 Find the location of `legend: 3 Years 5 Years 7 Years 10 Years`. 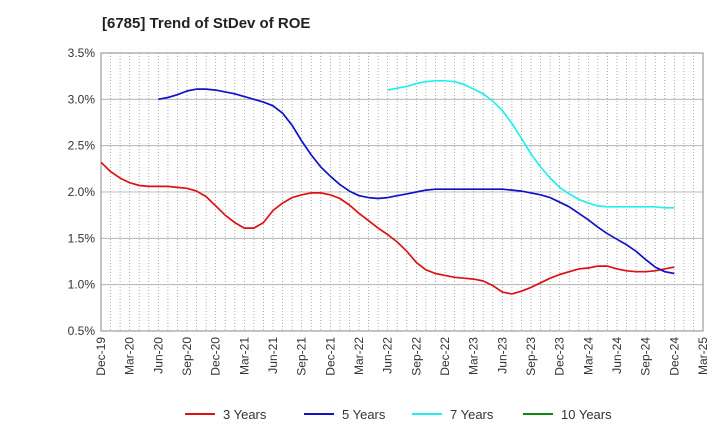

legend: 3 Years 5 Years 7 Years 10 Years is located at coordinates (398, 414).